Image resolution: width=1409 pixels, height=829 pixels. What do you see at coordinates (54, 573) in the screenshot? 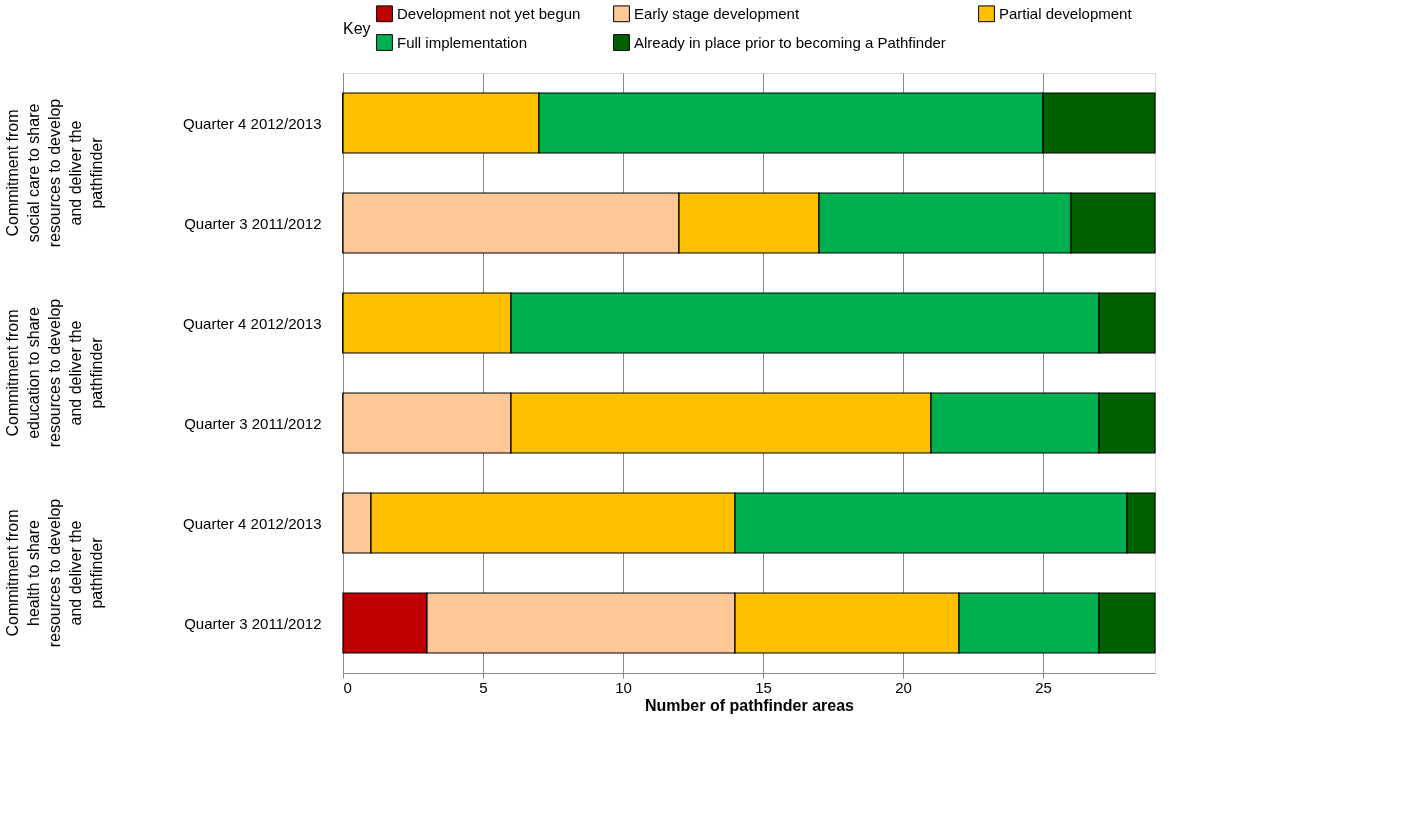
I see `text: Commitment from health to share resources to develop and deliver the pathfinder` at bounding box center [54, 573].